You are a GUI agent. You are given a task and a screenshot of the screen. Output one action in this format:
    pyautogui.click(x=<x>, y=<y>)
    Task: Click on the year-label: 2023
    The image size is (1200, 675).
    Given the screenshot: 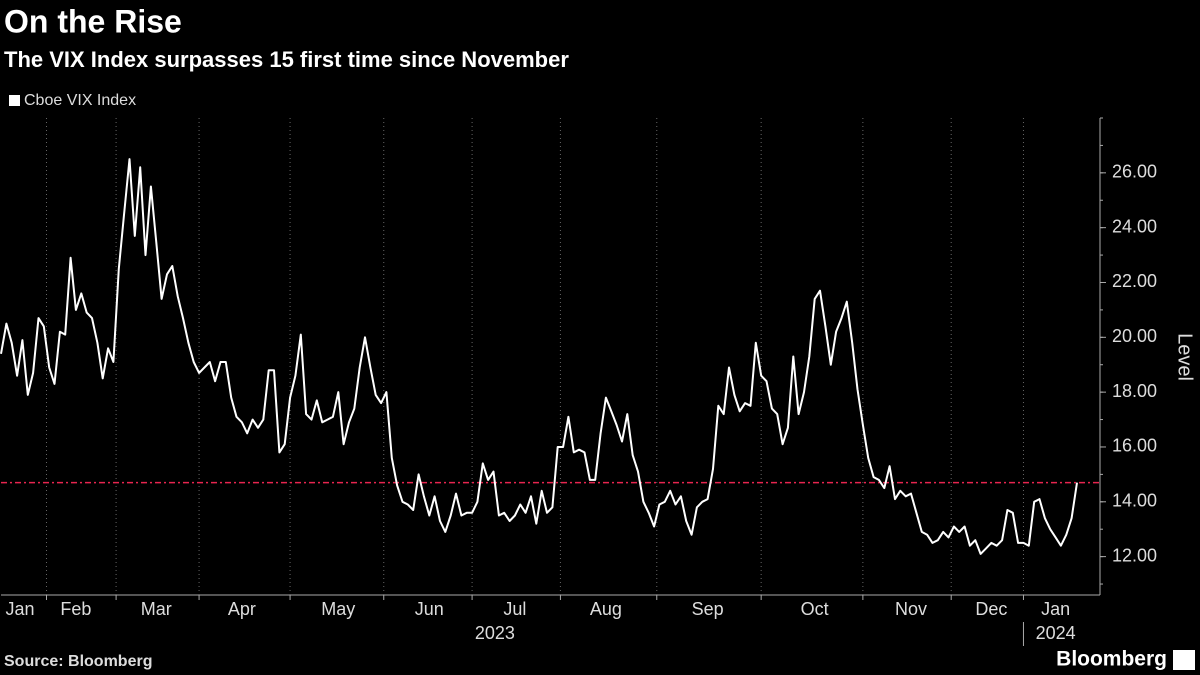 What is the action you would take?
    pyautogui.click(x=495, y=633)
    